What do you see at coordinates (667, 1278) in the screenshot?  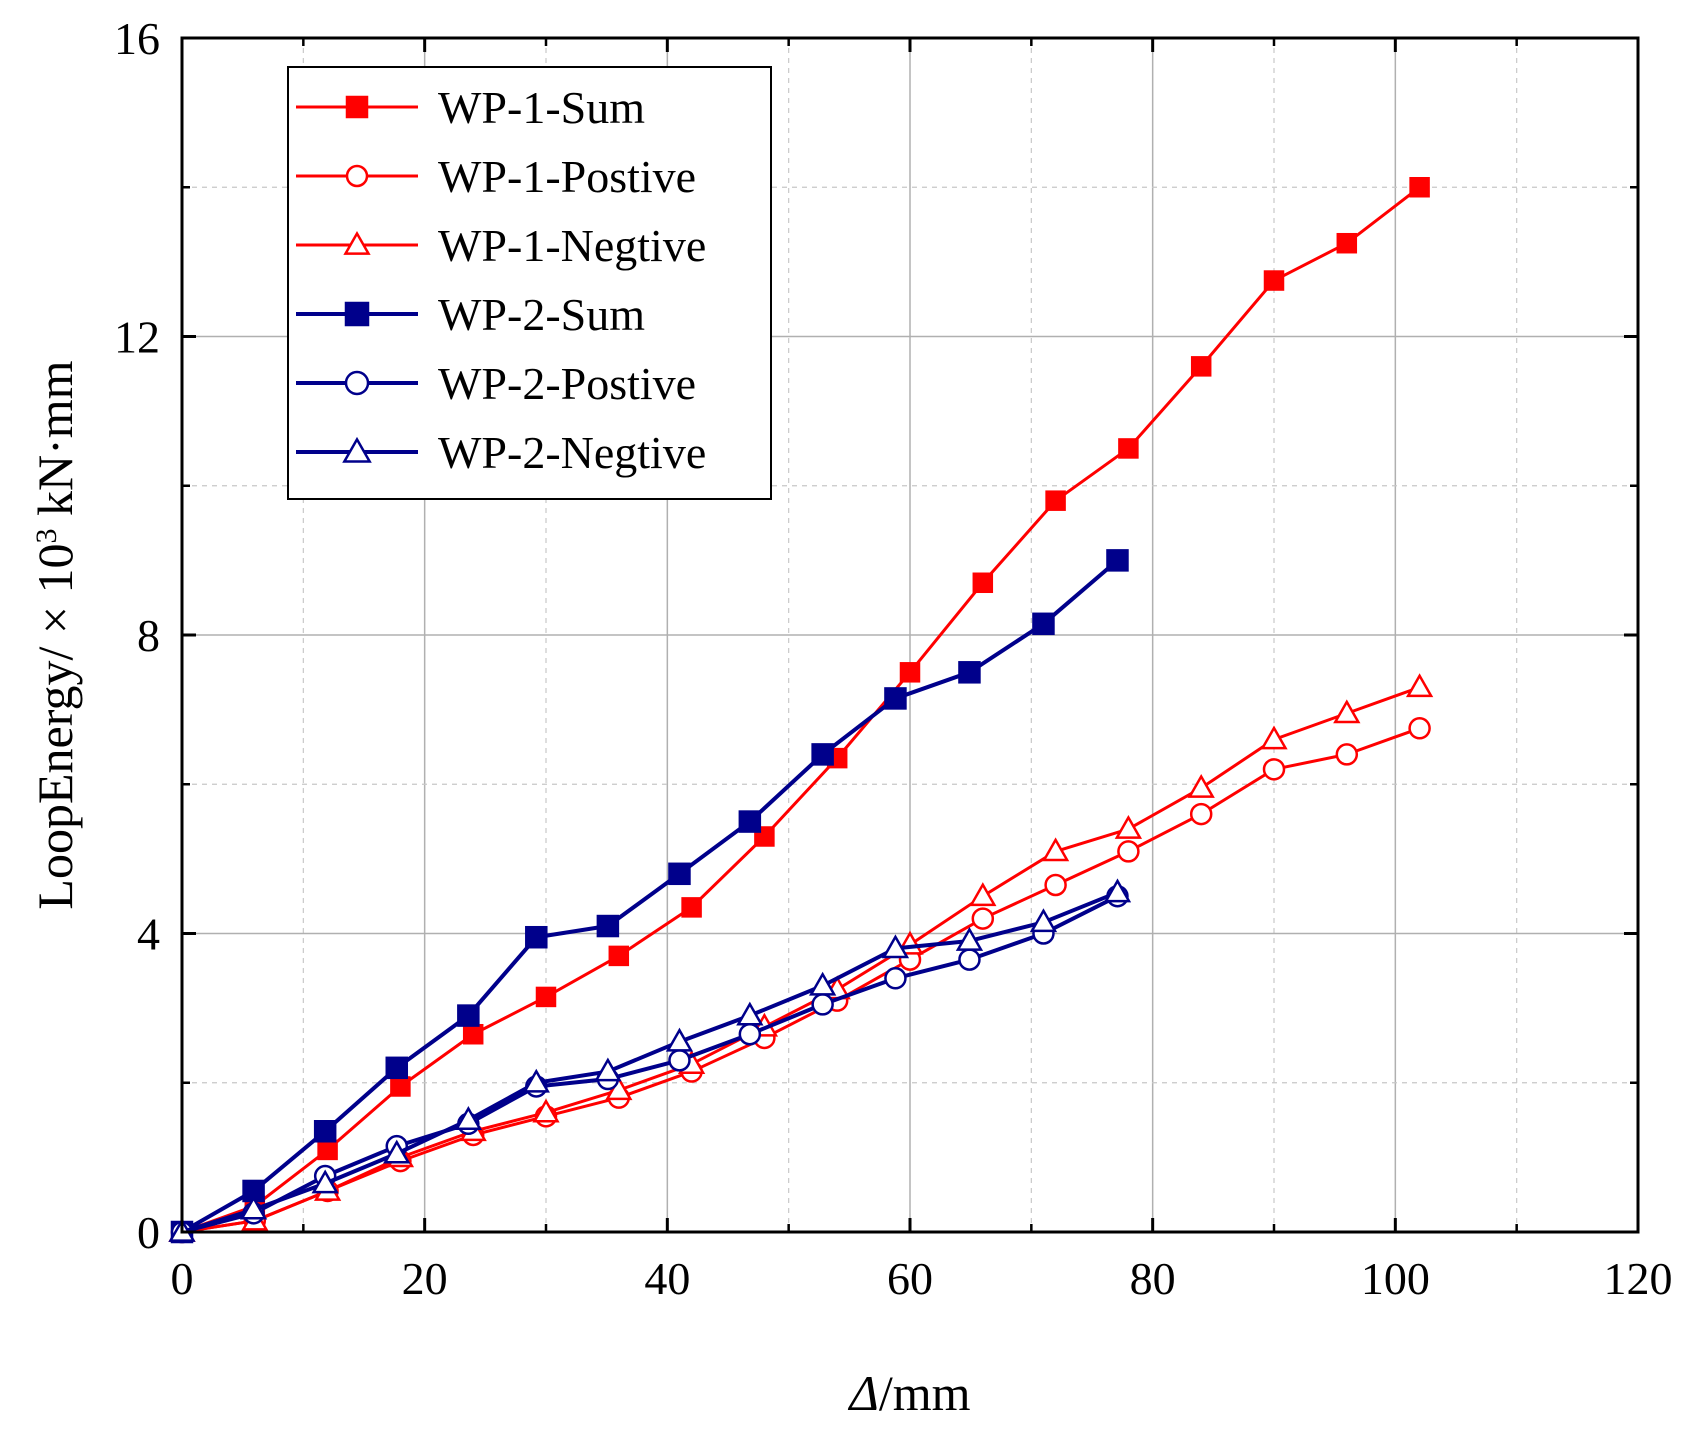 I see `x-tick-label: 40` at bounding box center [667, 1278].